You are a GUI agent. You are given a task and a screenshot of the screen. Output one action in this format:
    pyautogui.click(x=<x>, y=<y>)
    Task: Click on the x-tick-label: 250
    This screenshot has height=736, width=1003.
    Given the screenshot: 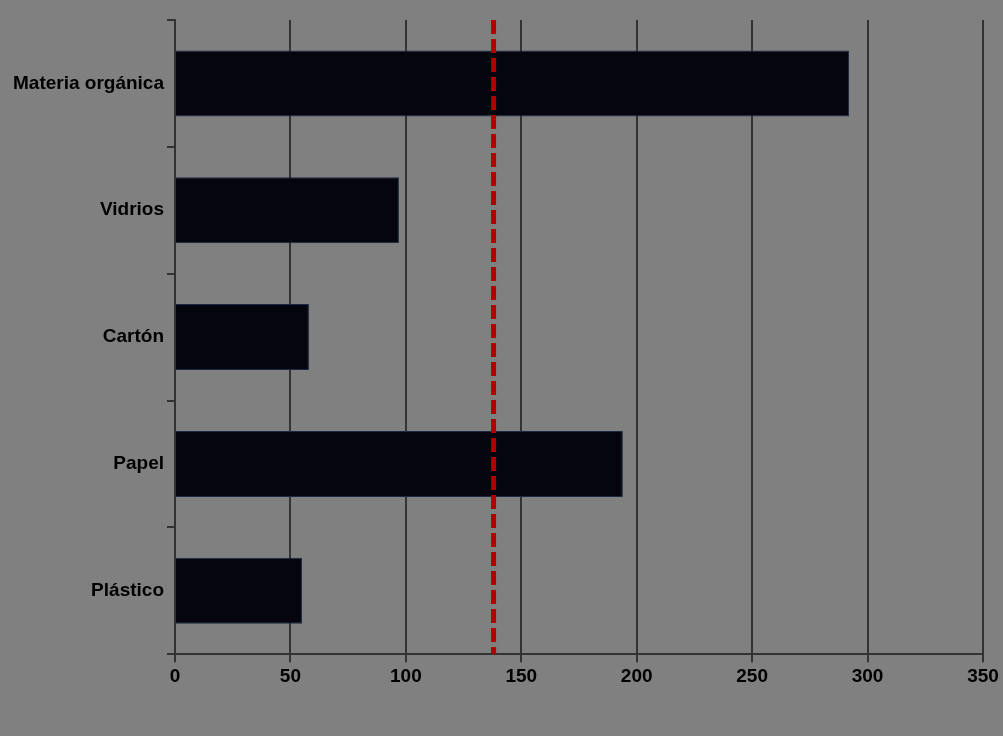 What is the action you would take?
    pyautogui.click(x=752, y=675)
    